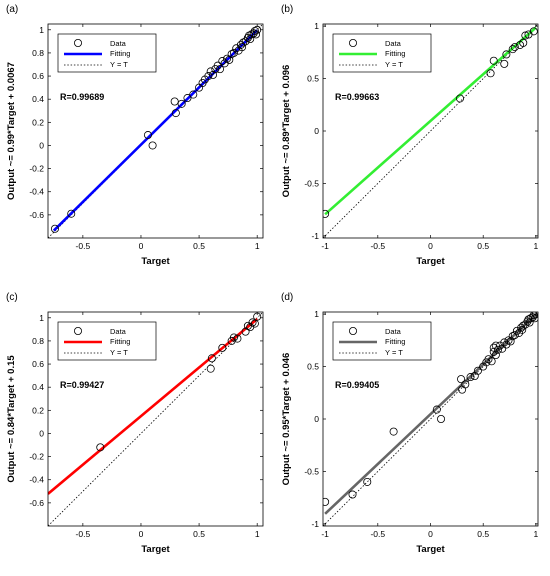  What do you see at coordinates (483, 534) in the screenshot?
I see `x-tick-label: 0.5` at bounding box center [483, 534].